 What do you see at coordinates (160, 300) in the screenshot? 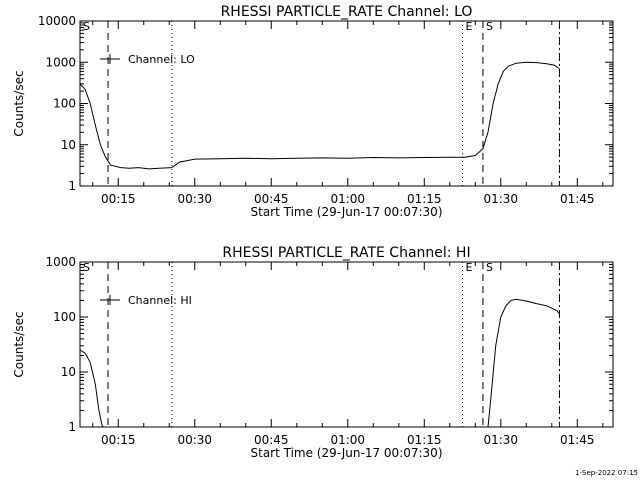
I see `legend-label: Channel: HI` at bounding box center [160, 300].